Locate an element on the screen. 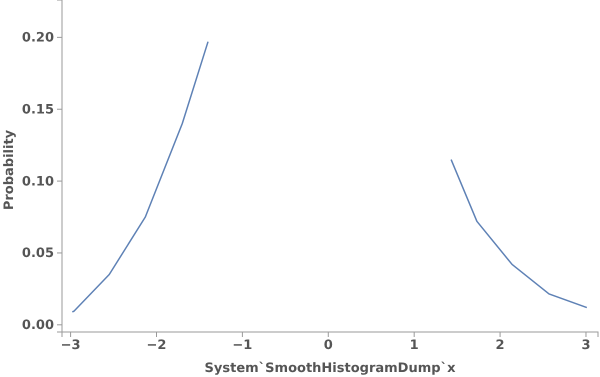  y-axis-title: Probability is located at coordinates (9, 169).